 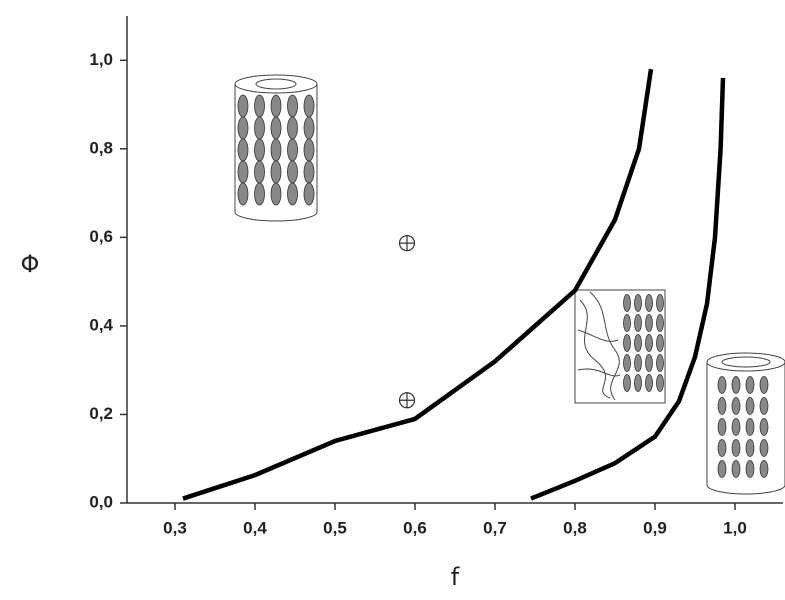 I want to click on lamellar-icon, so click(x=620, y=346).